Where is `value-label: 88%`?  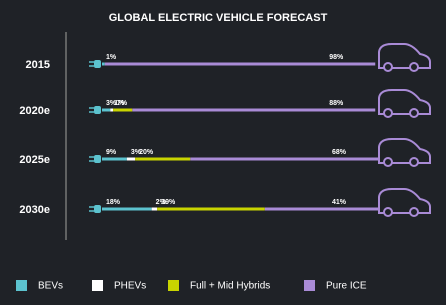 value-label: 88% is located at coordinates (336, 103).